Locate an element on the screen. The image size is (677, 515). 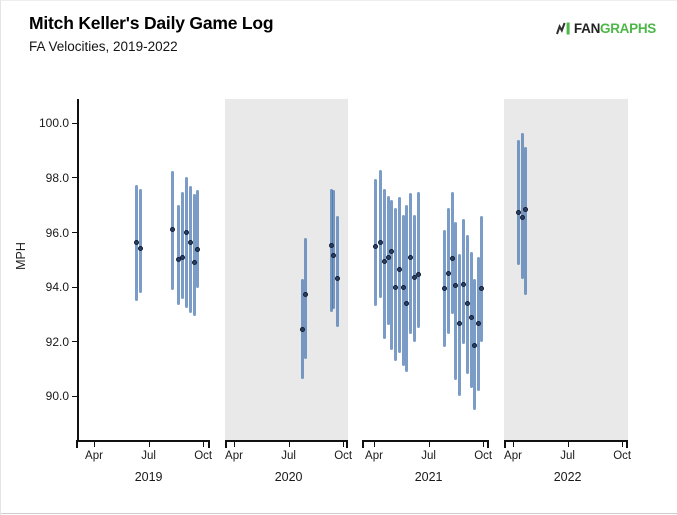
bottom-divider is located at coordinates (339, 513).